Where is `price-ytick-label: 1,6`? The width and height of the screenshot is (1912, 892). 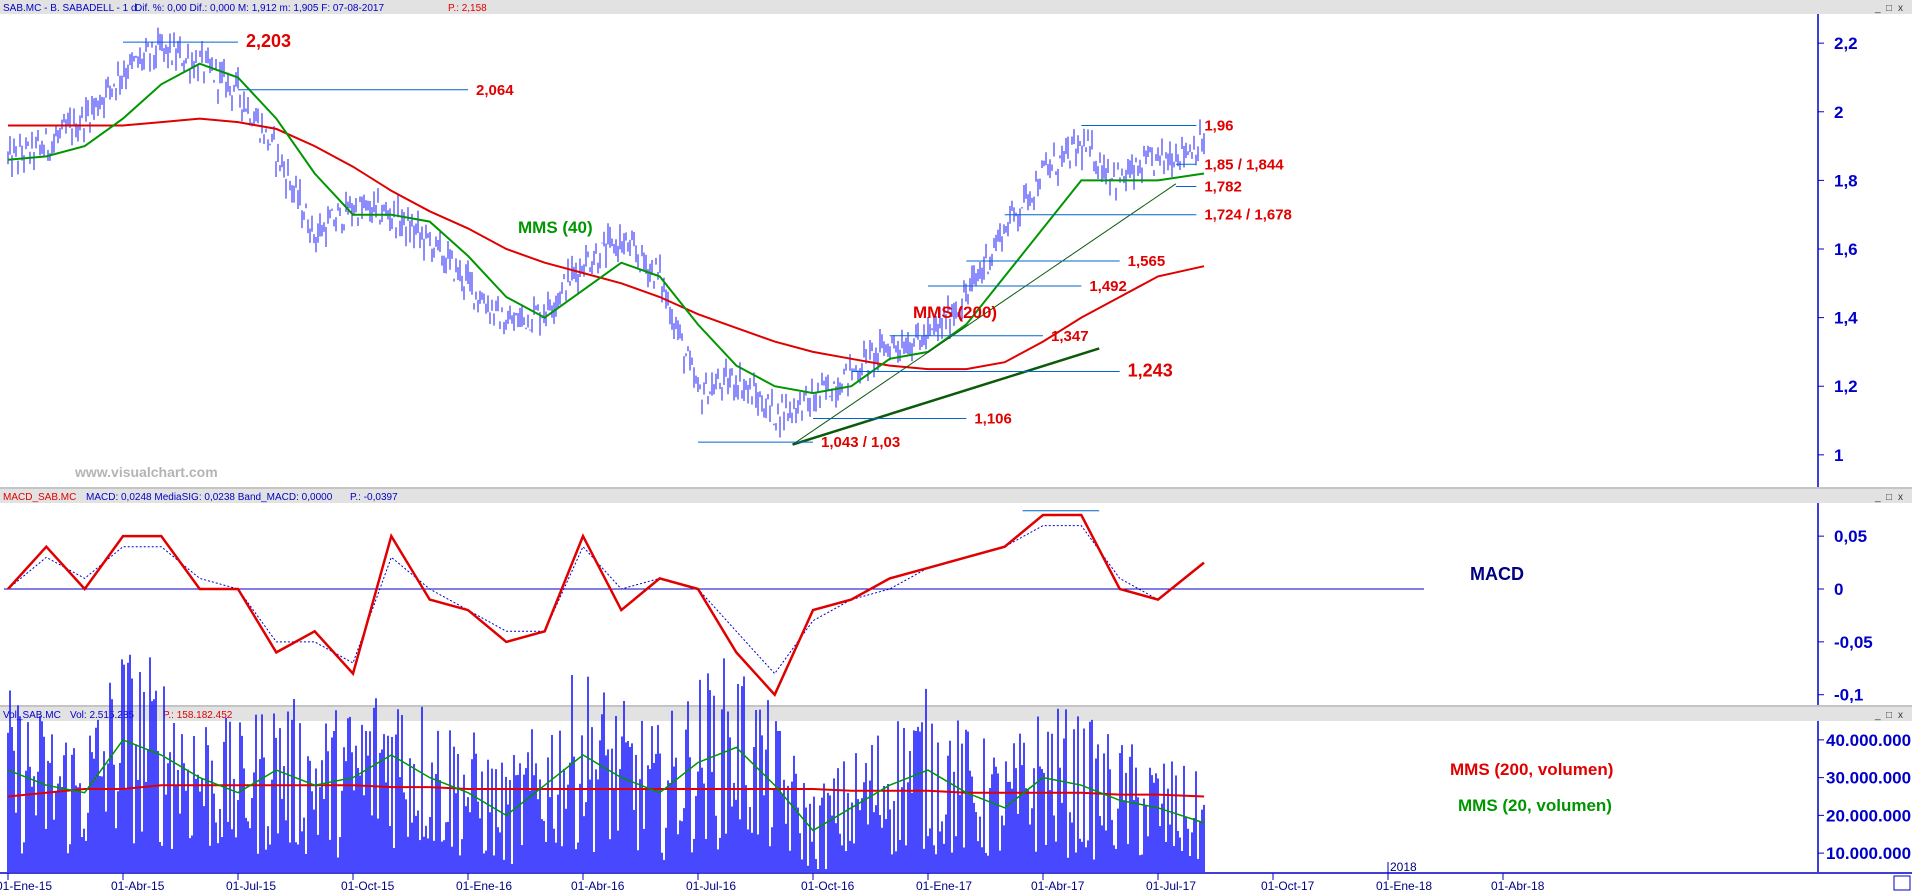
price-ytick-label: 1,6 is located at coordinates (1846, 249).